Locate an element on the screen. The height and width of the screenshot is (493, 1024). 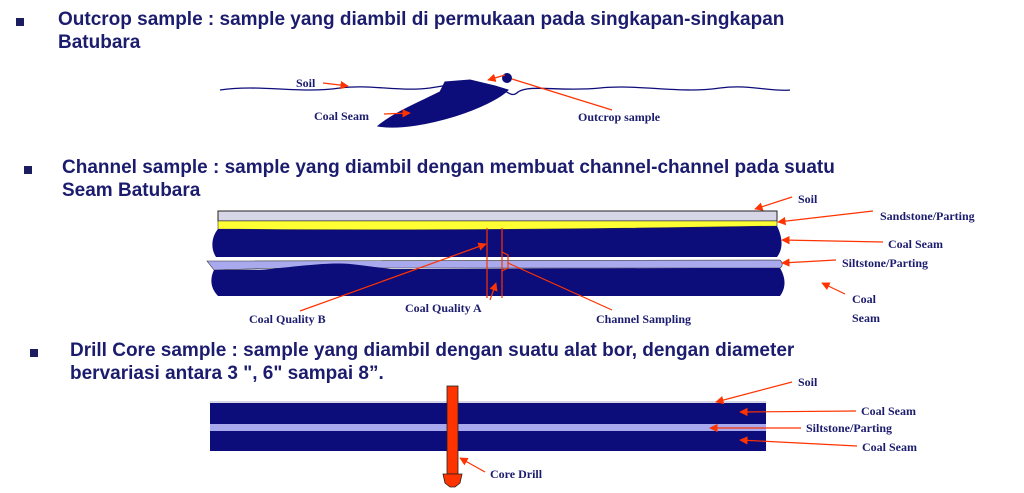
outcrop-coal-seam-arrow is located at coordinates (397, 113).